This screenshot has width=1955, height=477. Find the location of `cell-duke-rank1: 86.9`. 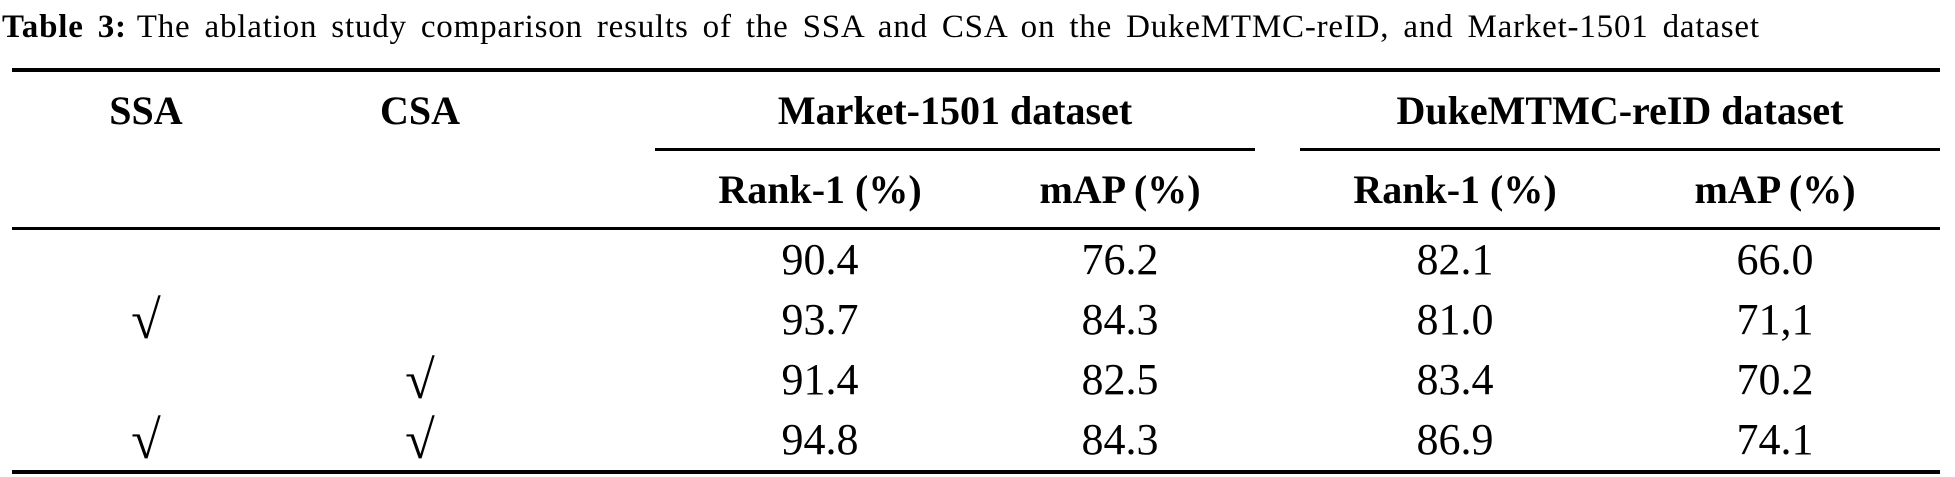

cell-duke-rank1: 86.9 is located at coordinates (1455, 442).